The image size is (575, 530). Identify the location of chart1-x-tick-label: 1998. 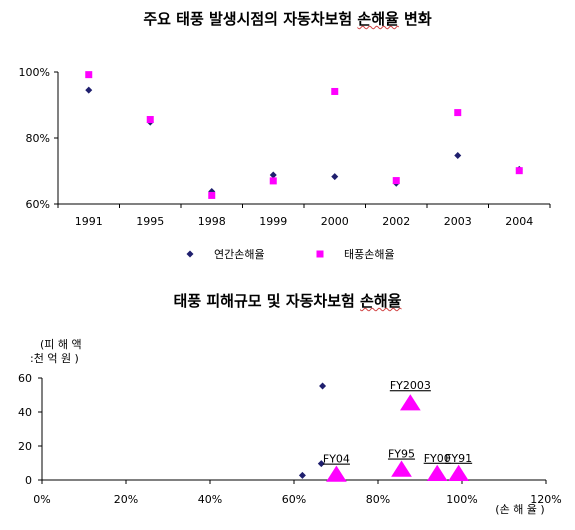
(212, 221).